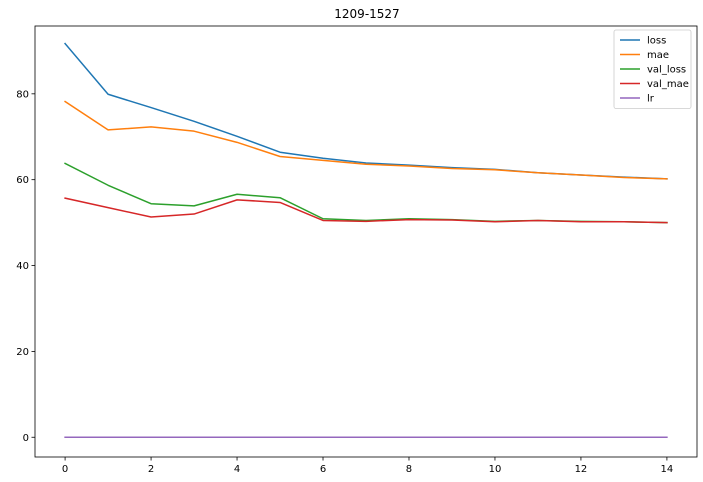 This screenshot has height=482, width=703. What do you see at coordinates (667, 469) in the screenshot?
I see `x-tick-label: 14` at bounding box center [667, 469].